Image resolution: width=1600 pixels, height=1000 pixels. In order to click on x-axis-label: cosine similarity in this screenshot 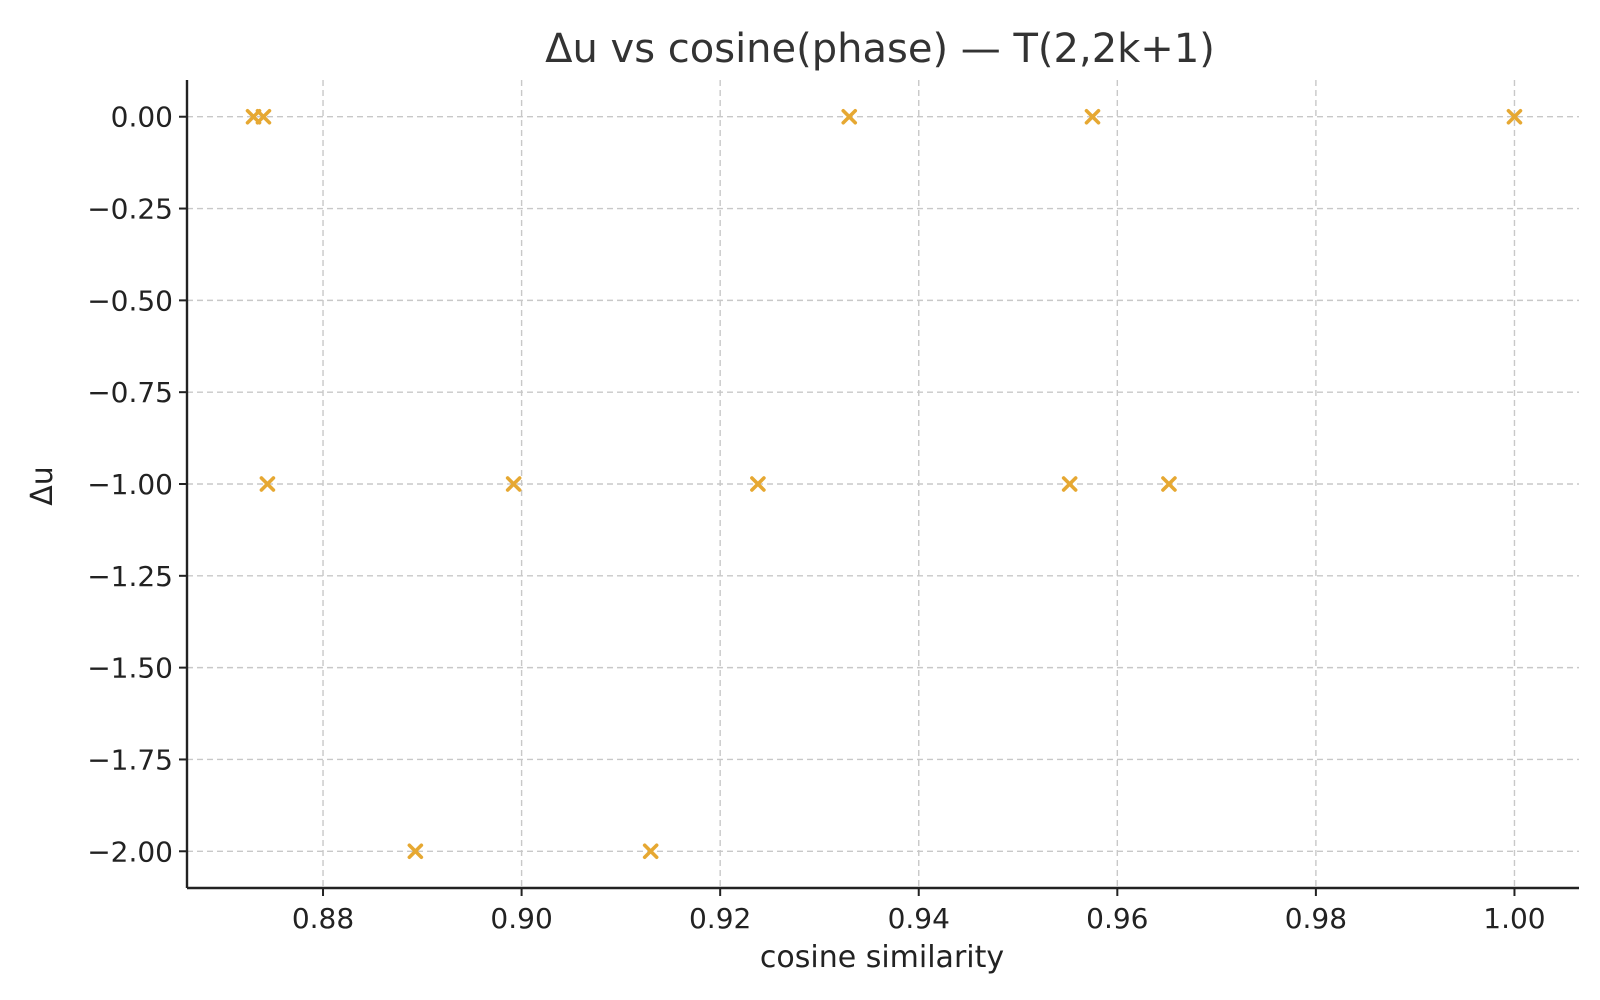, I will do `click(882, 957)`.